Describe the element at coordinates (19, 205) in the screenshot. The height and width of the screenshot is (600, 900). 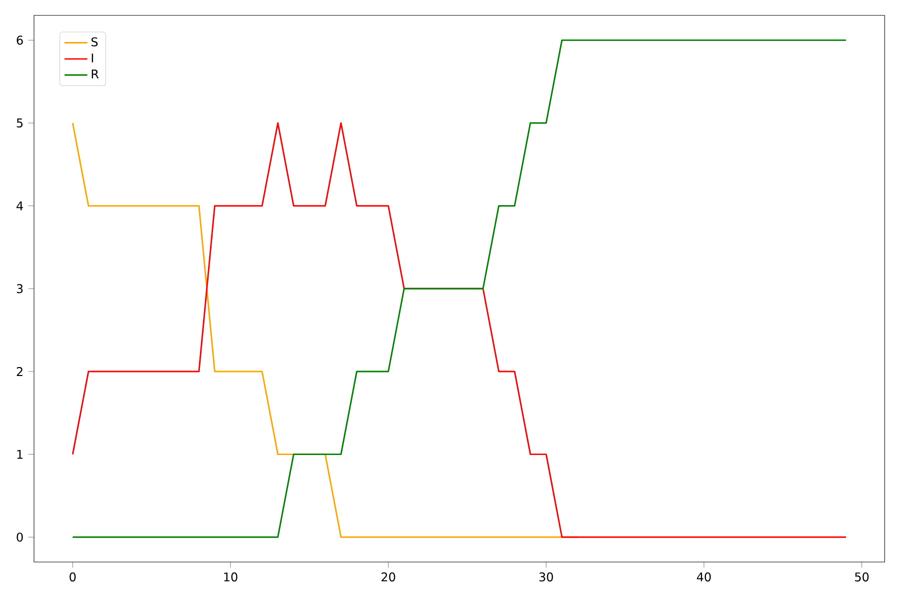
I see `y-tick-label: 4` at that location.